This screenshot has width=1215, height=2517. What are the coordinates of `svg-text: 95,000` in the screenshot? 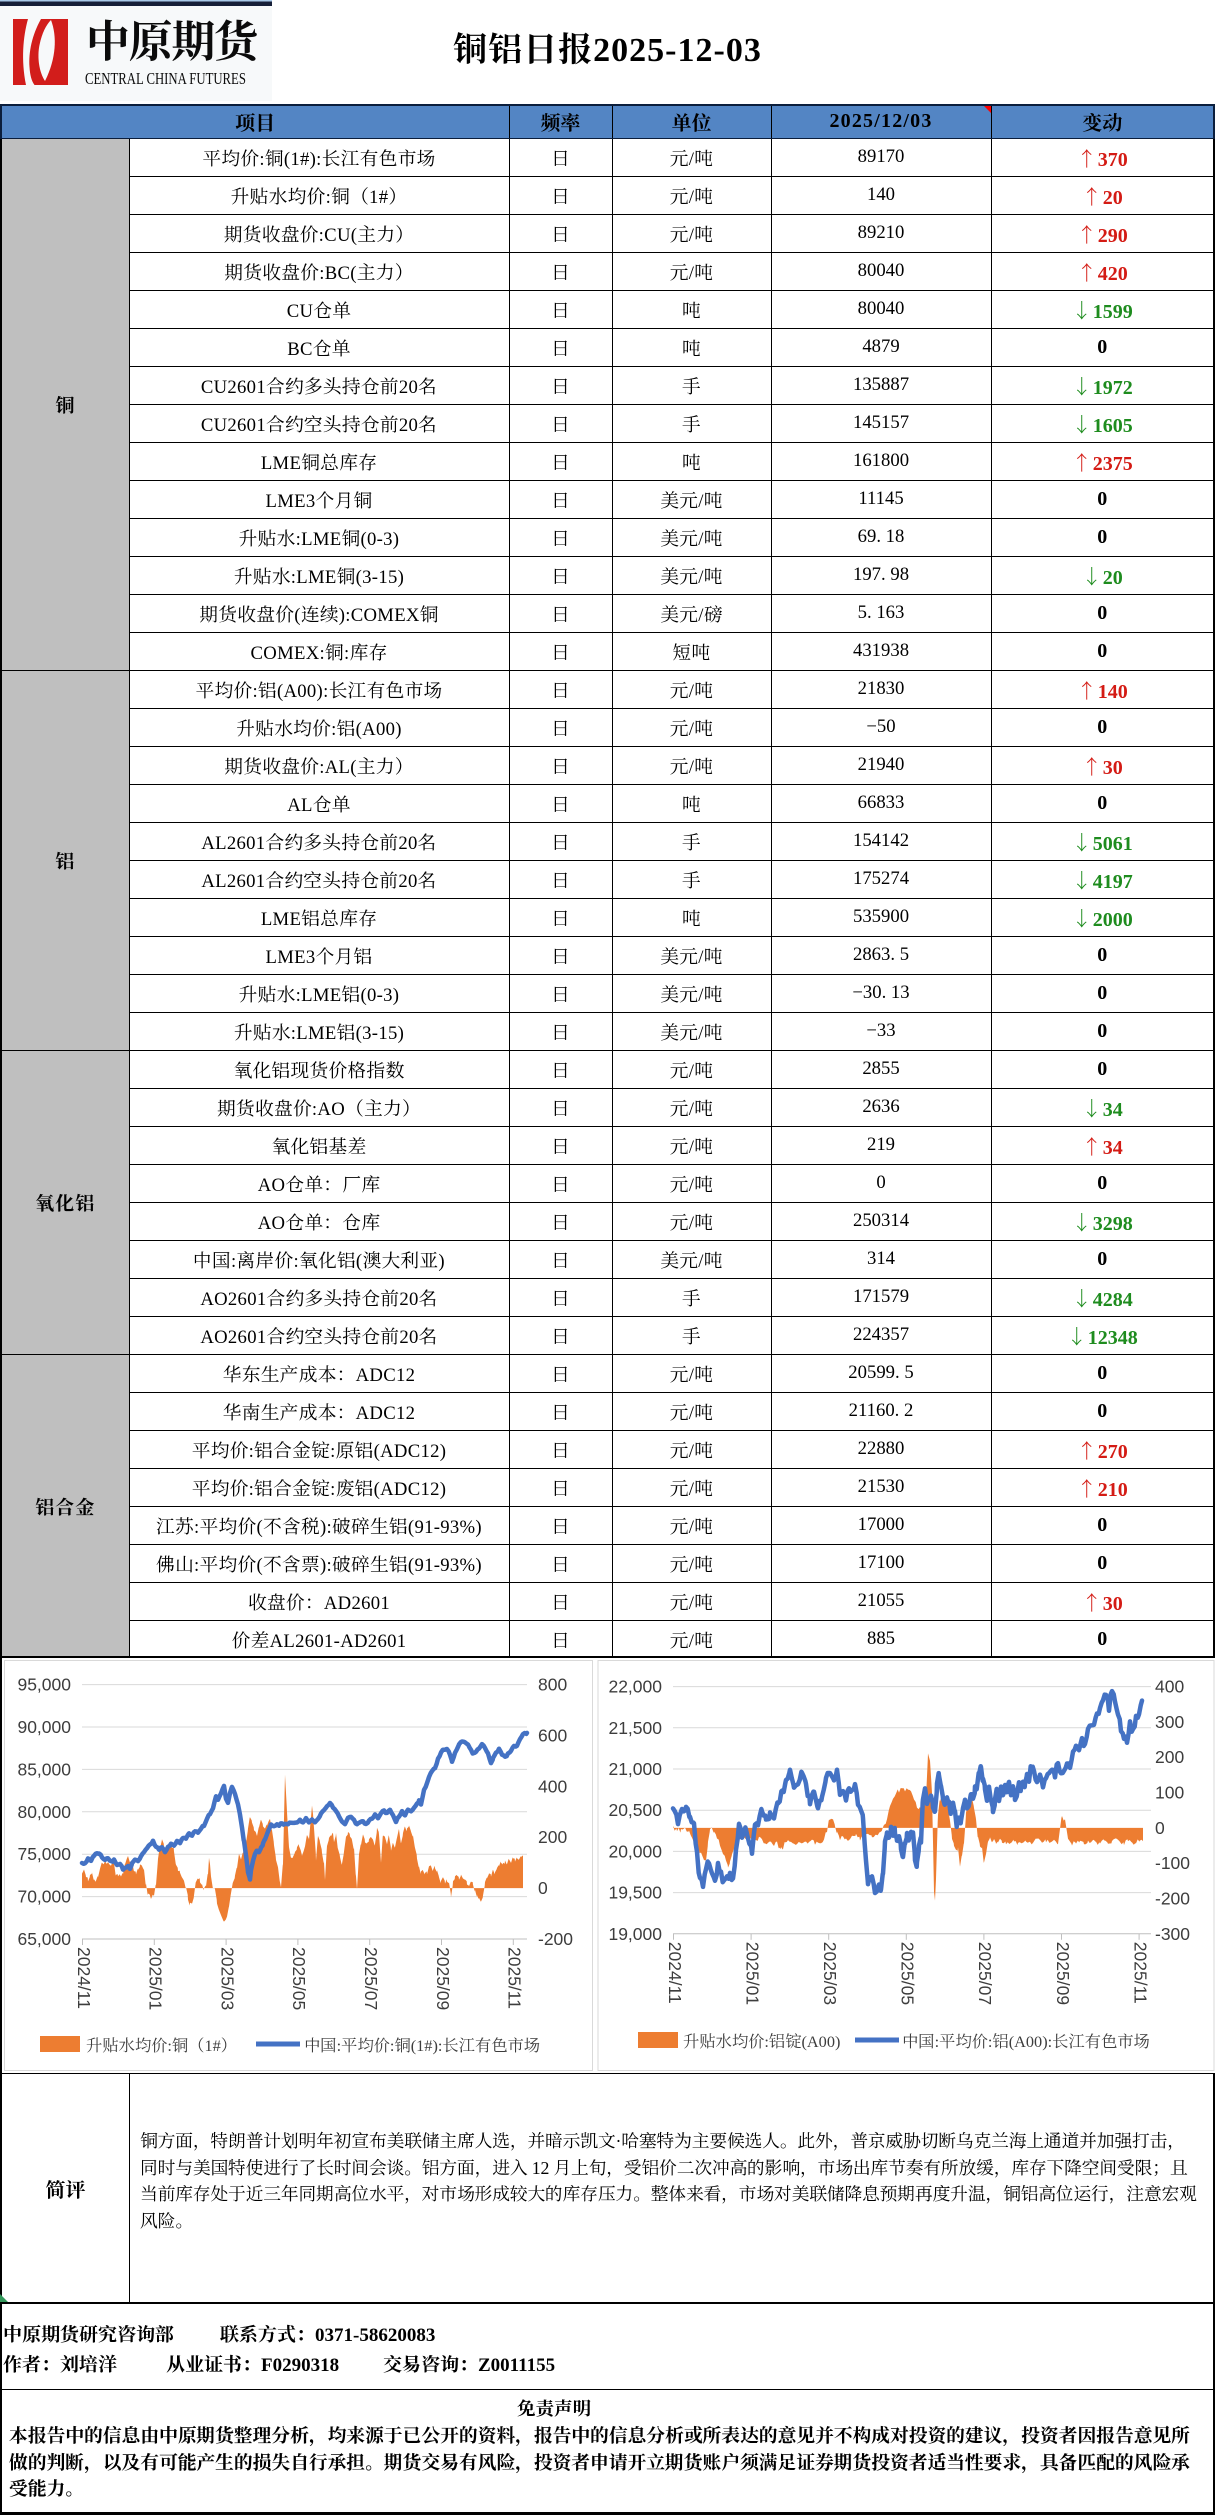 It's located at (44, 1685).